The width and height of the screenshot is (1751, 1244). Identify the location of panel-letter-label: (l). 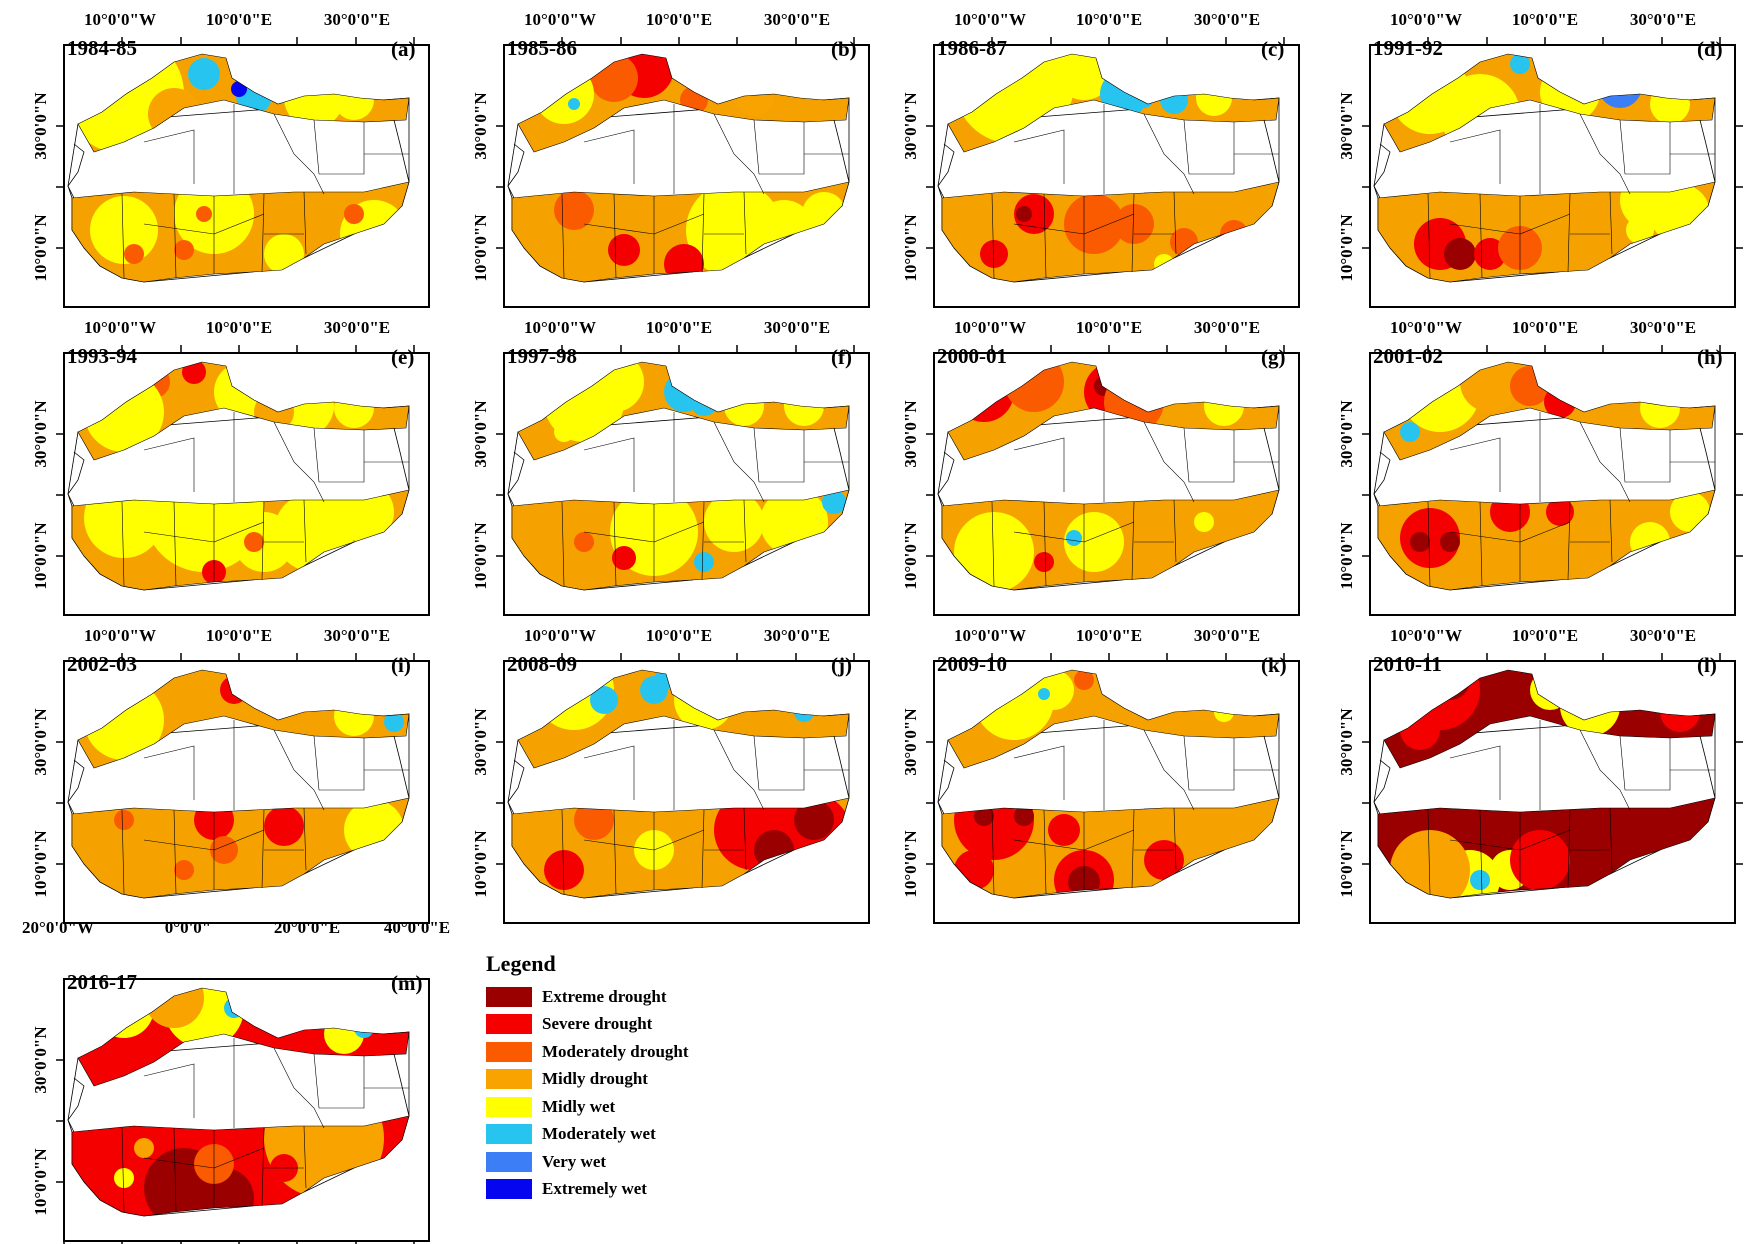
(1707, 665).